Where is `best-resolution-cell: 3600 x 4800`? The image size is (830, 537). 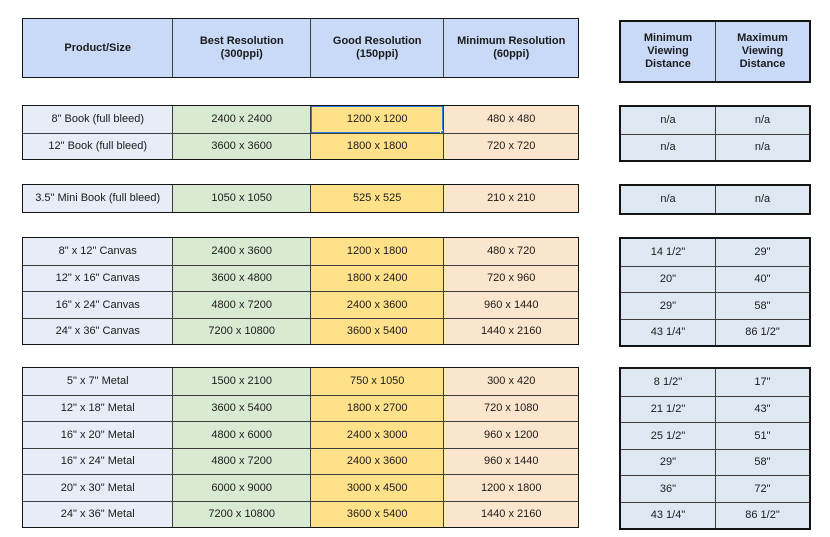 best-resolution-cell: 3600 x 4800 is located at coordinates (241, 278).